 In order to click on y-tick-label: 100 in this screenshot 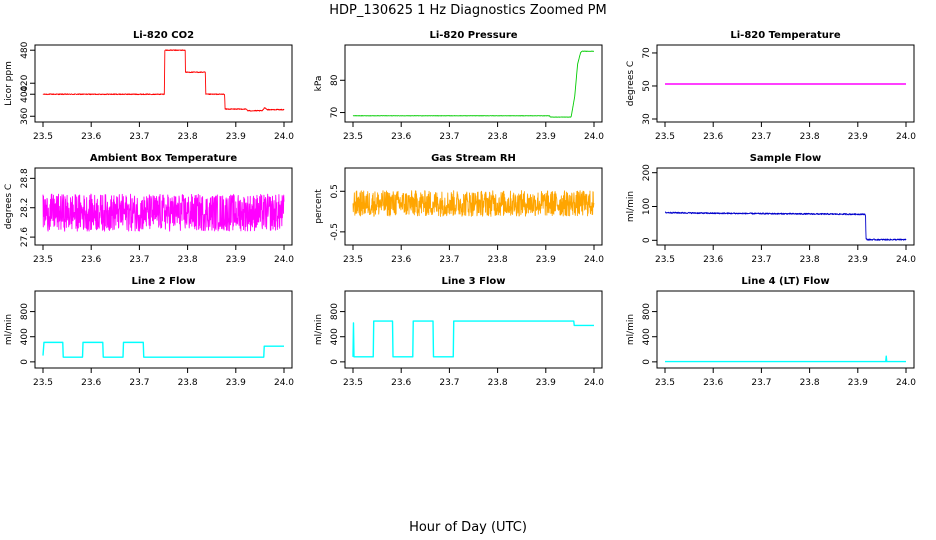, I will do `click(647, 206)`.